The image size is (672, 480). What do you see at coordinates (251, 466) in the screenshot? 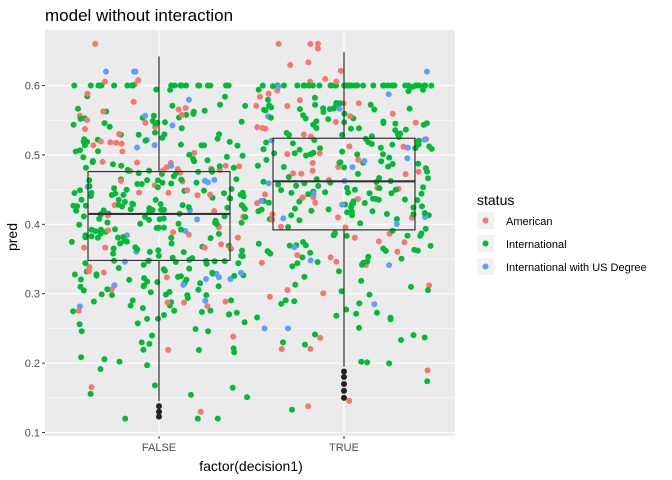
I see `x-axis-title: factor(decision1)` at bounding box center [251, 466].